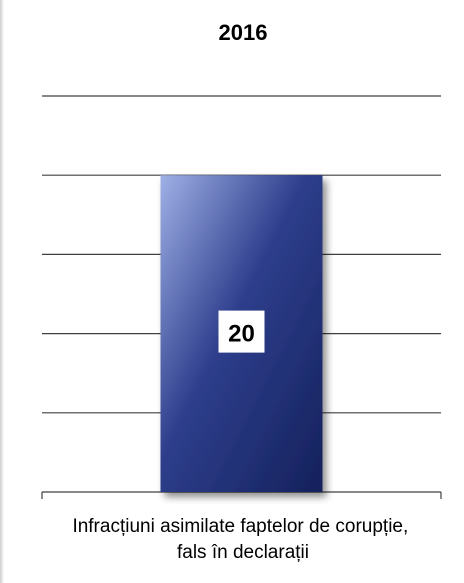  Describe the element at coordinates (241, 495) in the screenshot. I see `x-axis` at that location.